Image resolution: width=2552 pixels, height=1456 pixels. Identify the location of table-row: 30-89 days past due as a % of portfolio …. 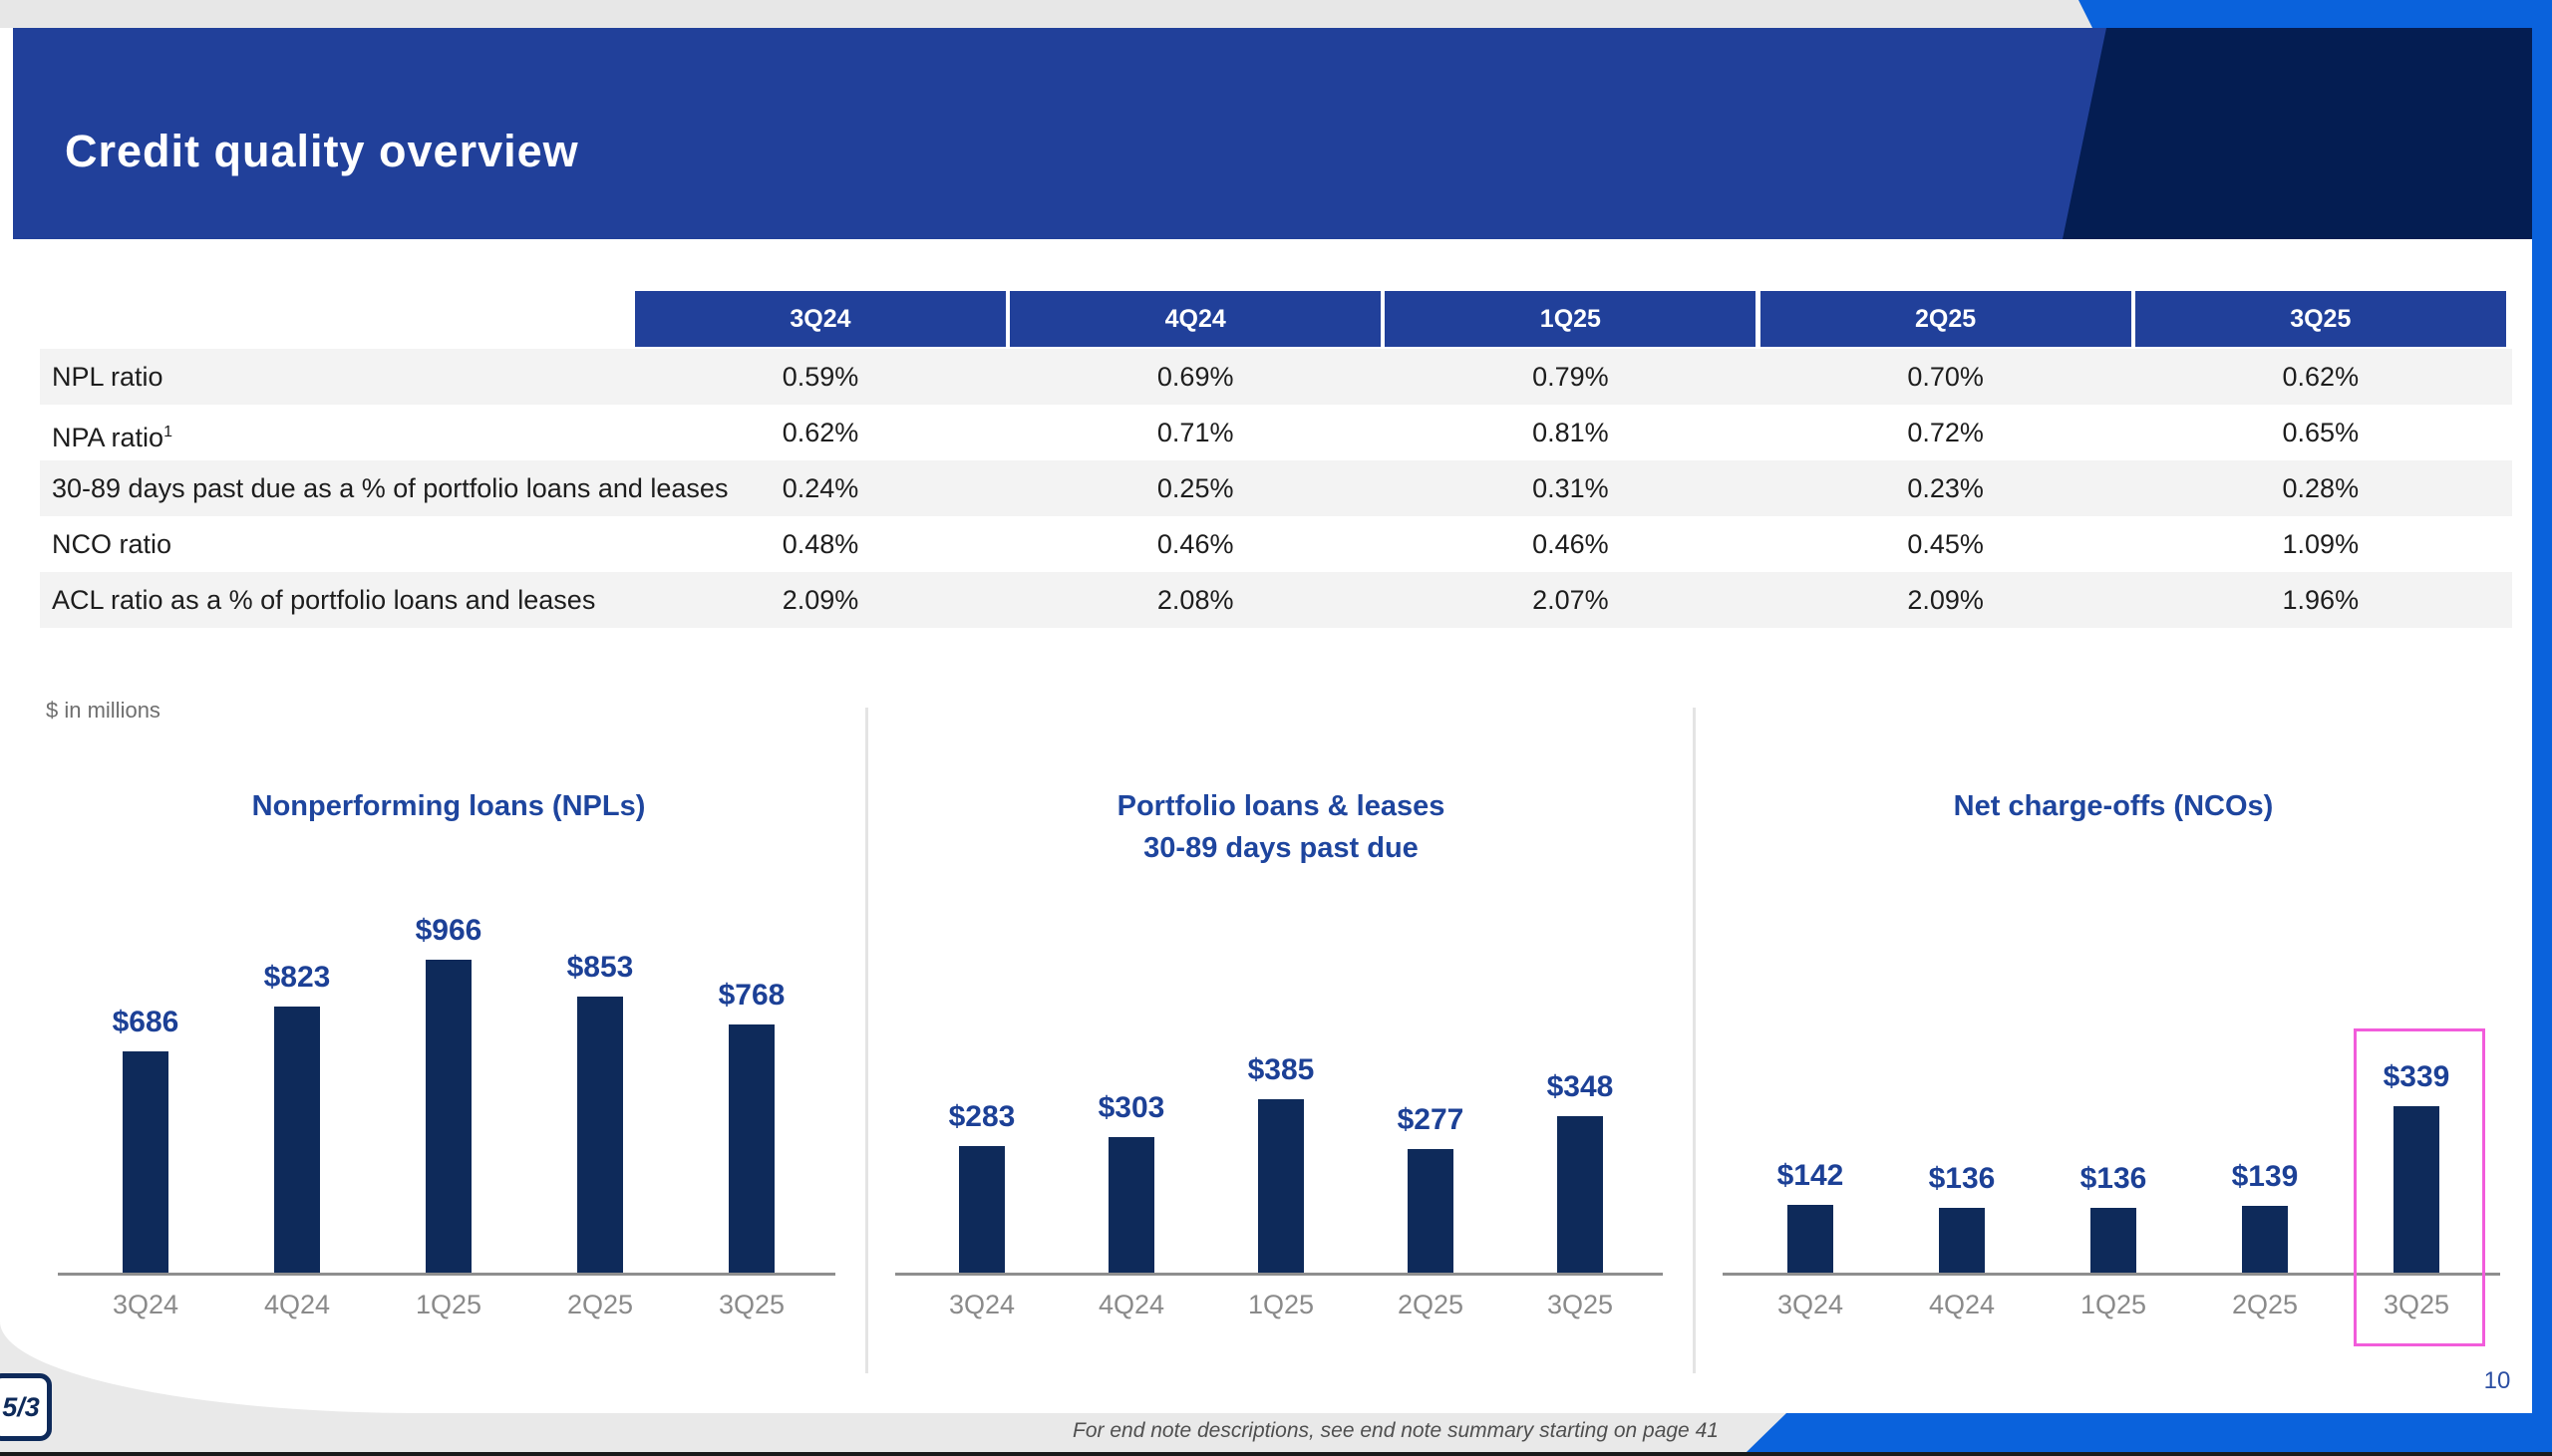
(1276, 488).